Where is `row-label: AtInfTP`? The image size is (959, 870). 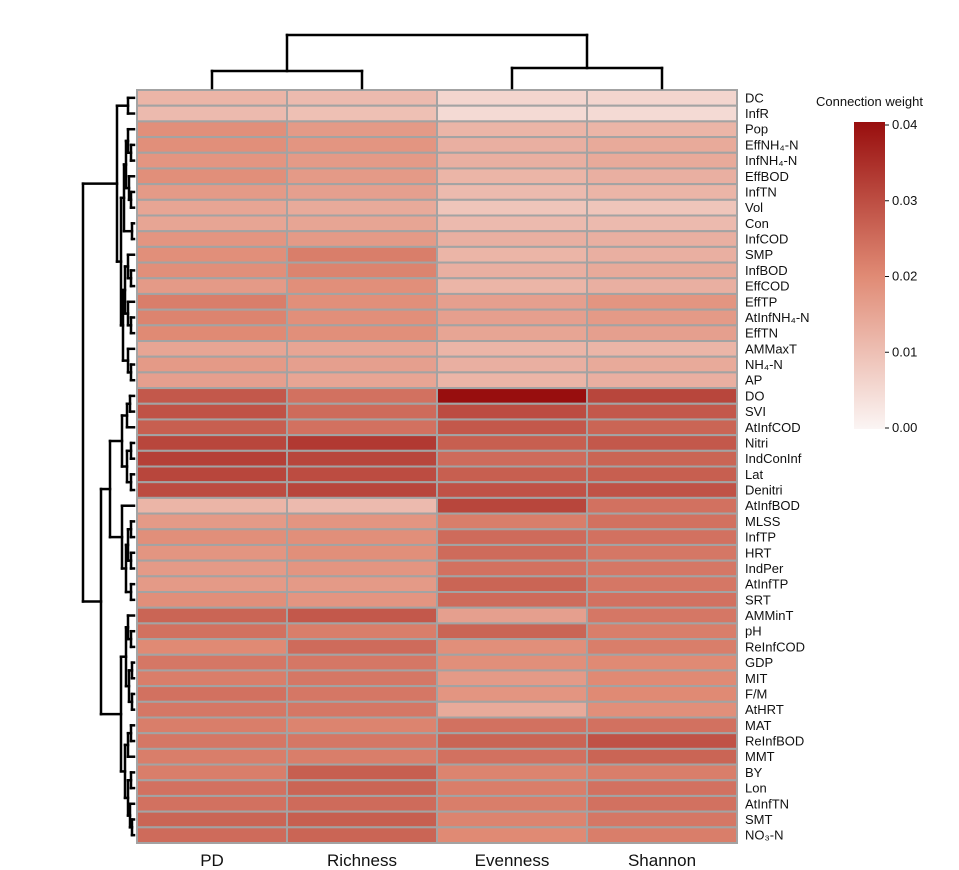 row-label: AtInfTP is located at coordinates (766, 584).